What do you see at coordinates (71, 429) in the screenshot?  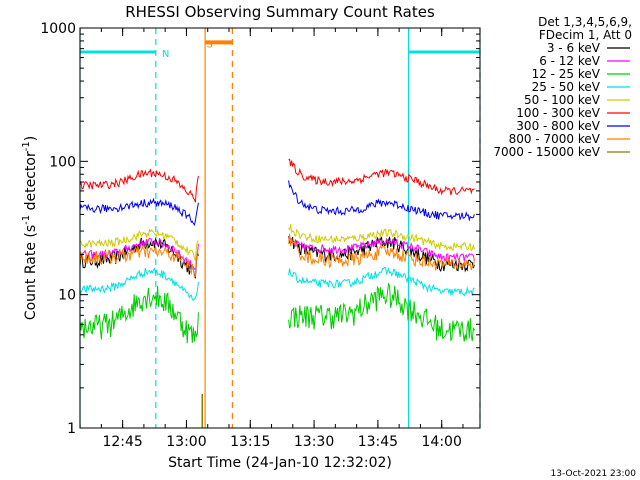 I see `y-tick-label-0: 1` at bounding box center [71, 429].